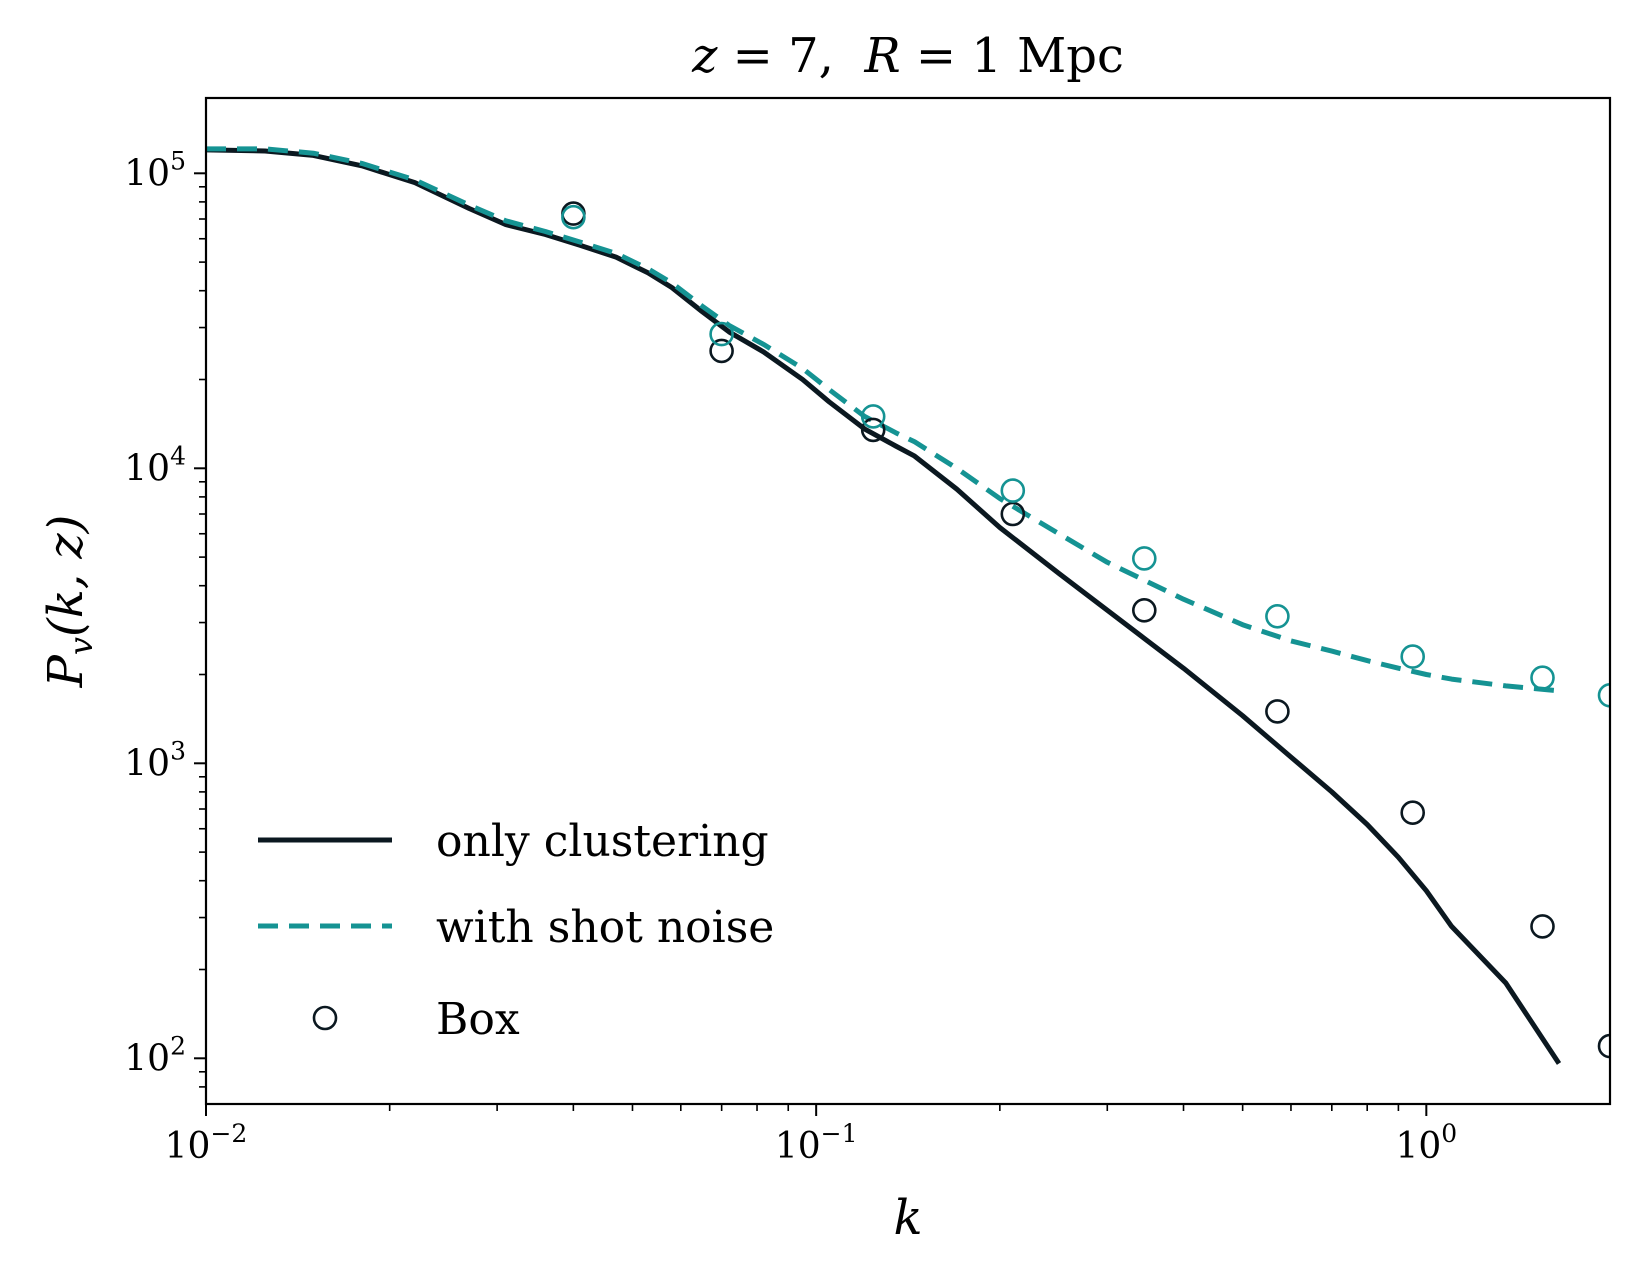 This screenshot has height=1275, width=1635. What do you see at coordinates (66, 671) in the screenshot?
I see `y-axis-label-symbol: P` at bounding box center [66, 671].